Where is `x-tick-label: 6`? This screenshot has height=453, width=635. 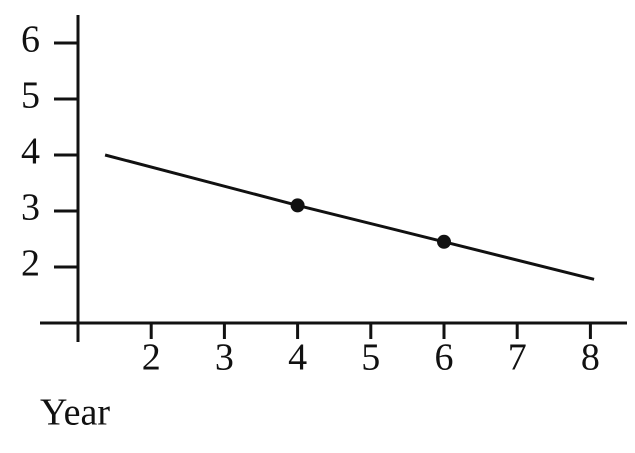 x-tick-label: 6 is located at coordinates (444, 358).